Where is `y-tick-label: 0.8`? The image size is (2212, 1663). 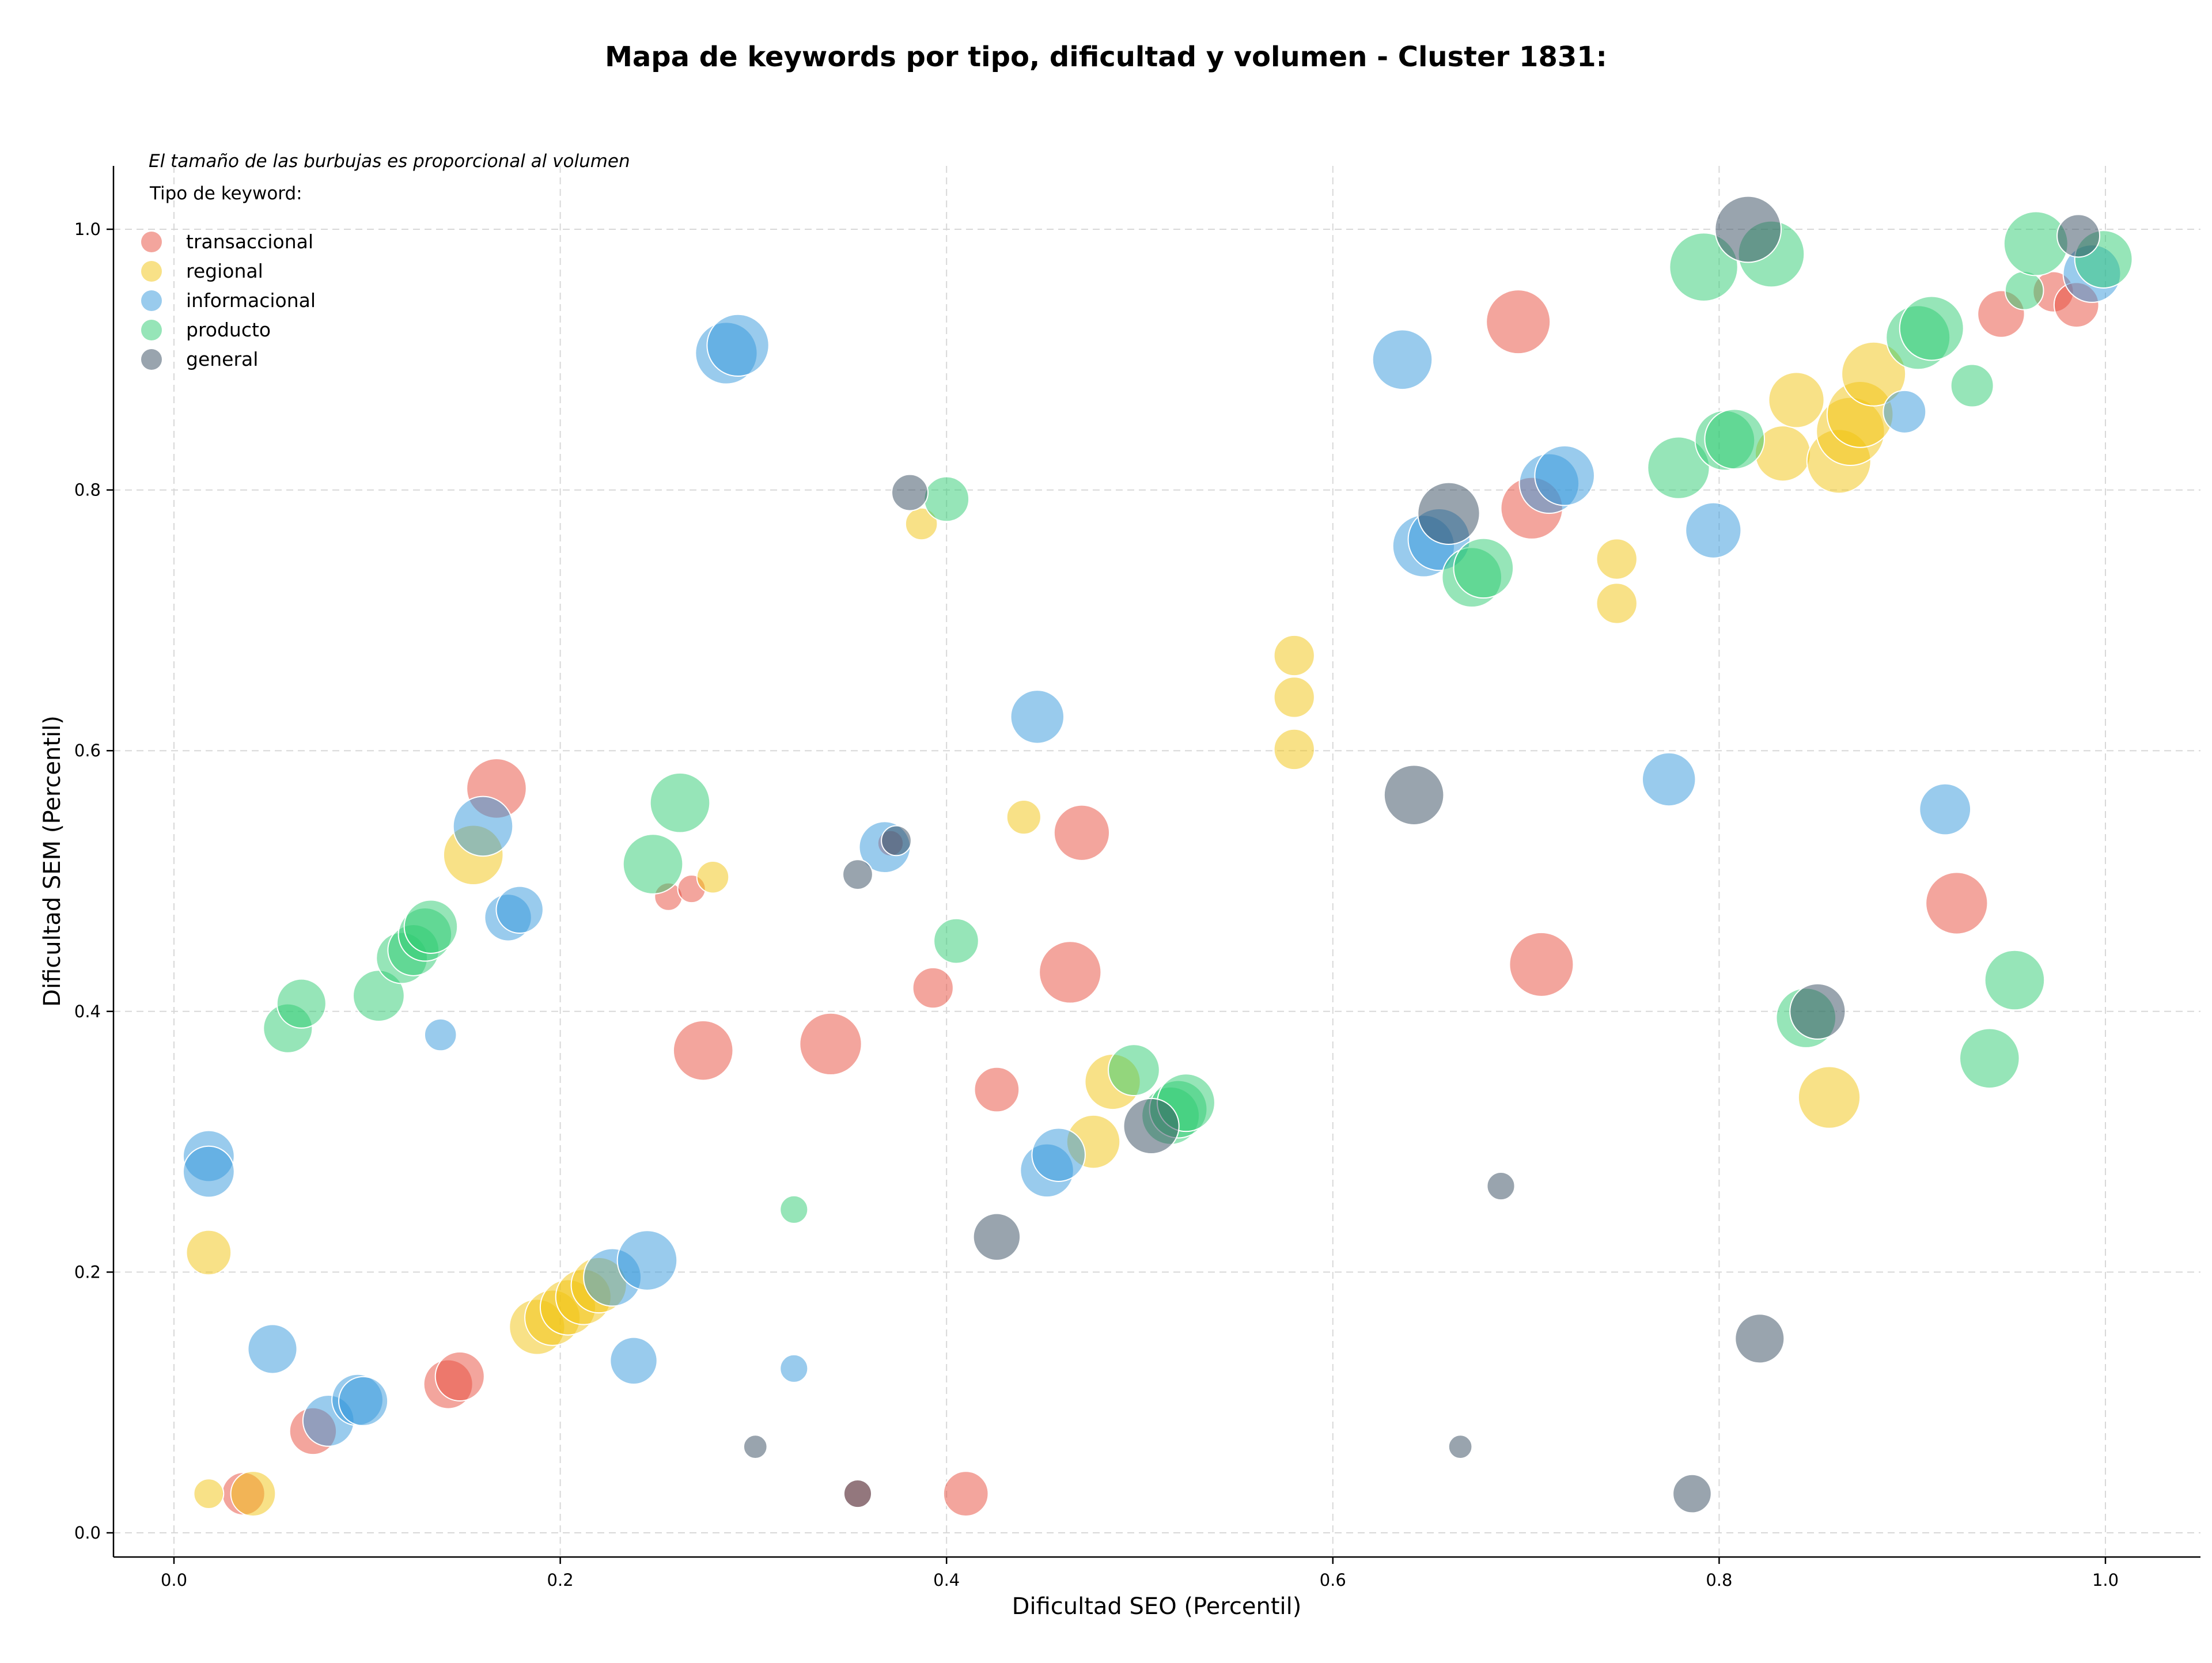
y-tick-label: 0.8 is located at coordinates (87, 490).